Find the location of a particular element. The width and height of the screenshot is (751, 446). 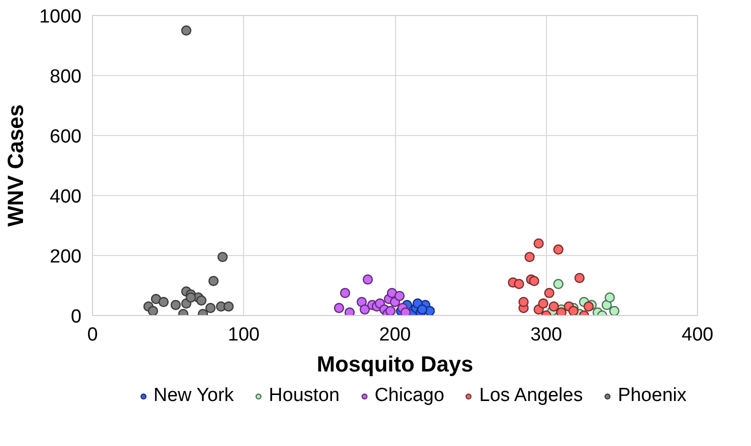

legend-label: Los Angeles is located at coordinates (531, 396).